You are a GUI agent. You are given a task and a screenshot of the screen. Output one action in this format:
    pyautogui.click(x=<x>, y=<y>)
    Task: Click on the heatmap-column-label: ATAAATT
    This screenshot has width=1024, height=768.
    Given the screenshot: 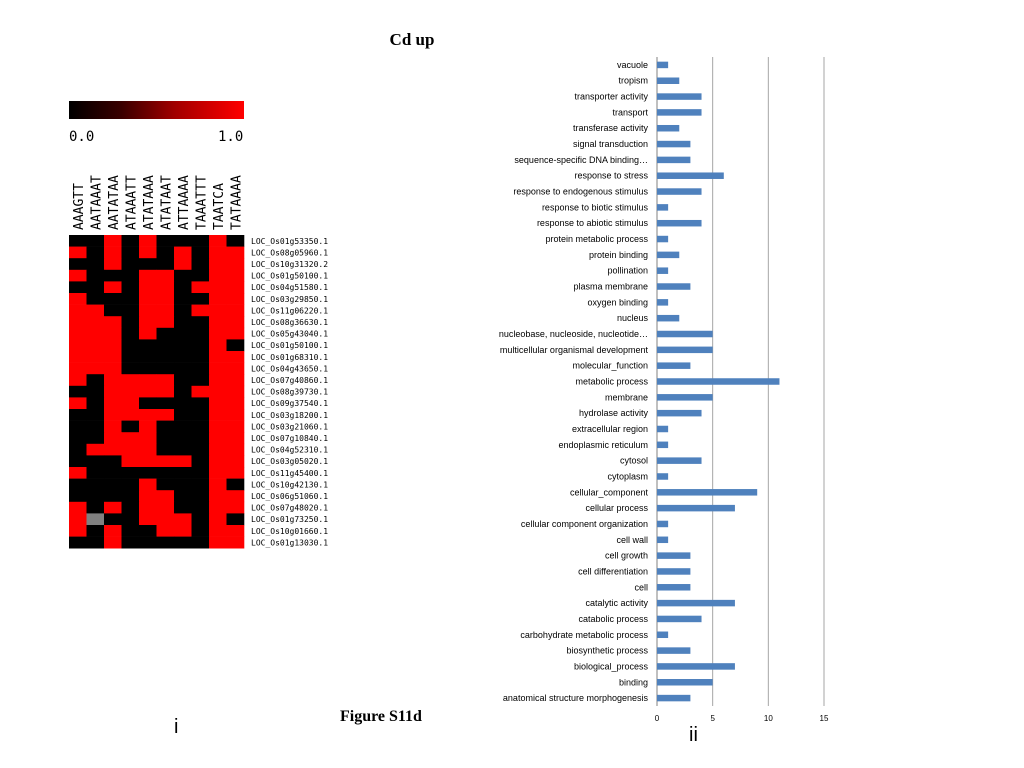 What is the action you would take?
    pyautogui.click(x=131, y=202)
    